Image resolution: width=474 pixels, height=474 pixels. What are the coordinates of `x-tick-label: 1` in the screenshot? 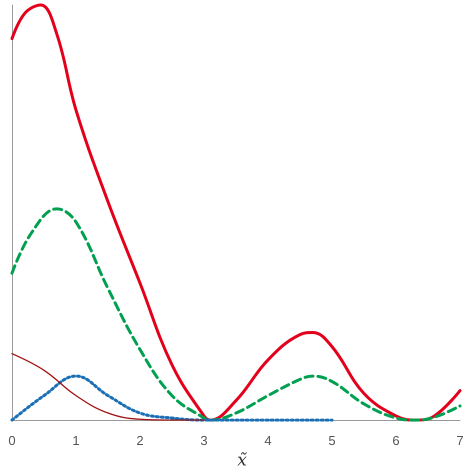 It's located at (76, 440).